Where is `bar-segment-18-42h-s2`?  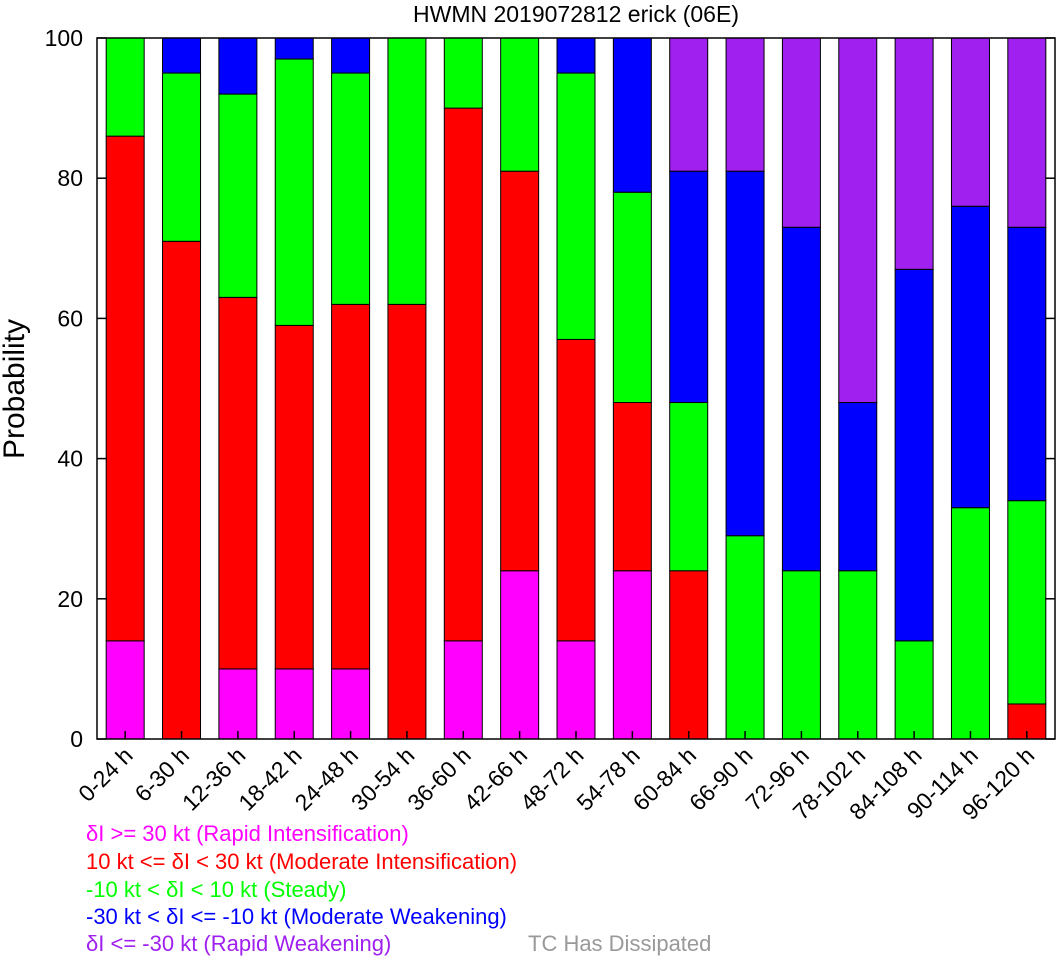
bar-segment-18-42h-s2 is located at coordinates (294, 192).